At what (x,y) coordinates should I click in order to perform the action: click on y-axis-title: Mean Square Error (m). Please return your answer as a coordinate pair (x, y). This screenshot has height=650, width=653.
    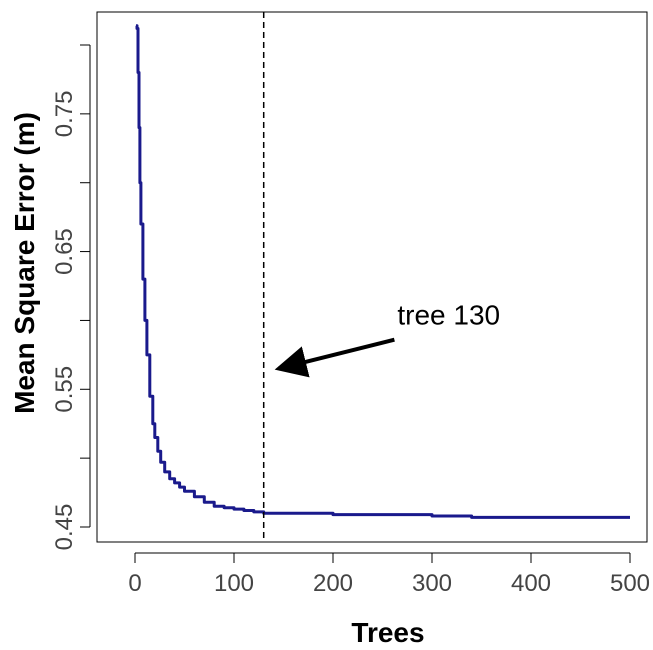
    Looking at the image, I should click on (24, 263).